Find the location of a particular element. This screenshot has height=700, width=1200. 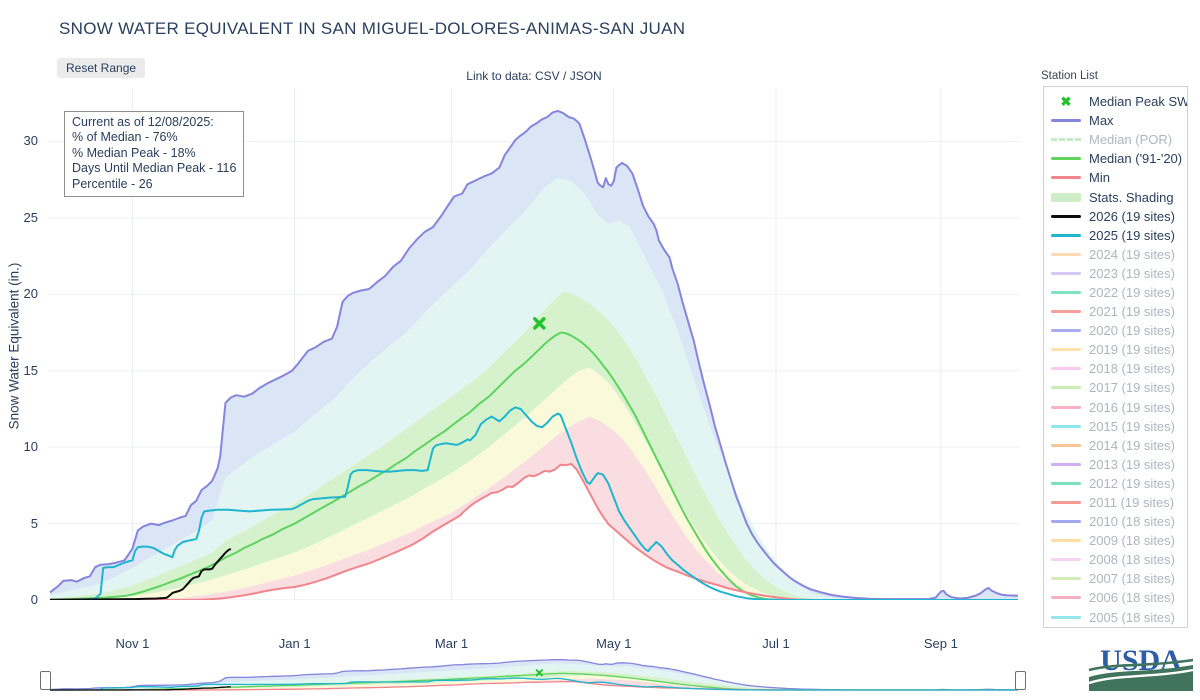

usda-logo: USDA is located at coordinates (1141, 667).